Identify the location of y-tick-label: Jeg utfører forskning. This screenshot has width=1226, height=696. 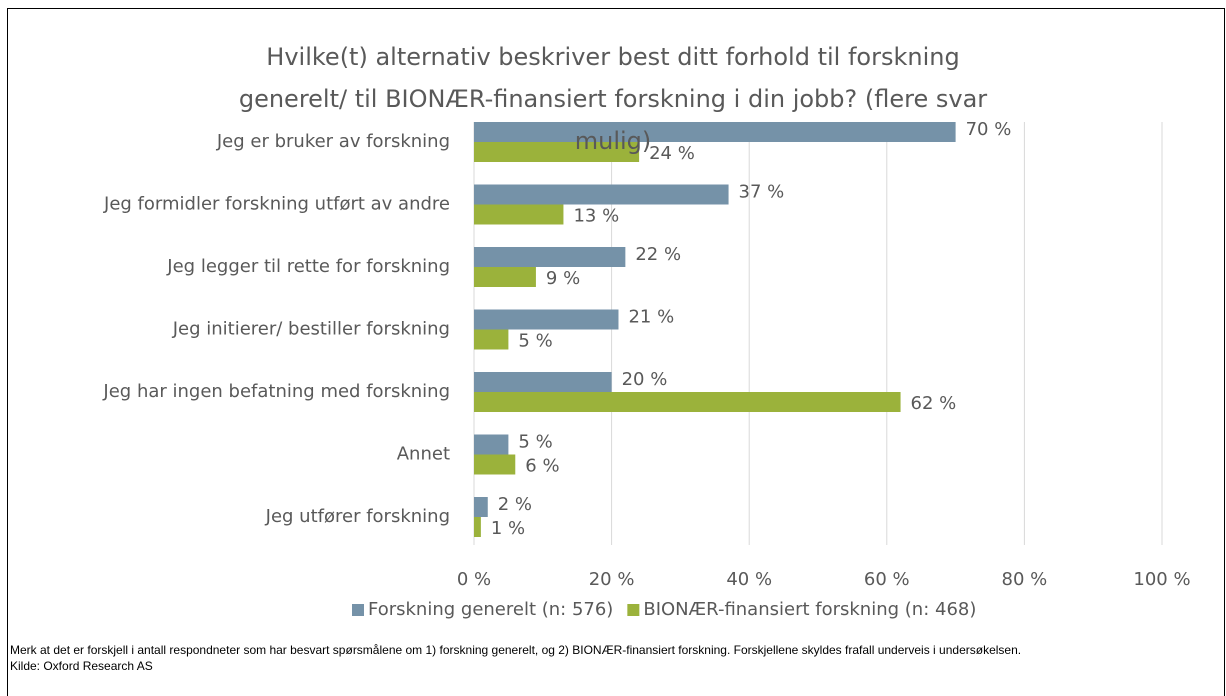
(357, 516).